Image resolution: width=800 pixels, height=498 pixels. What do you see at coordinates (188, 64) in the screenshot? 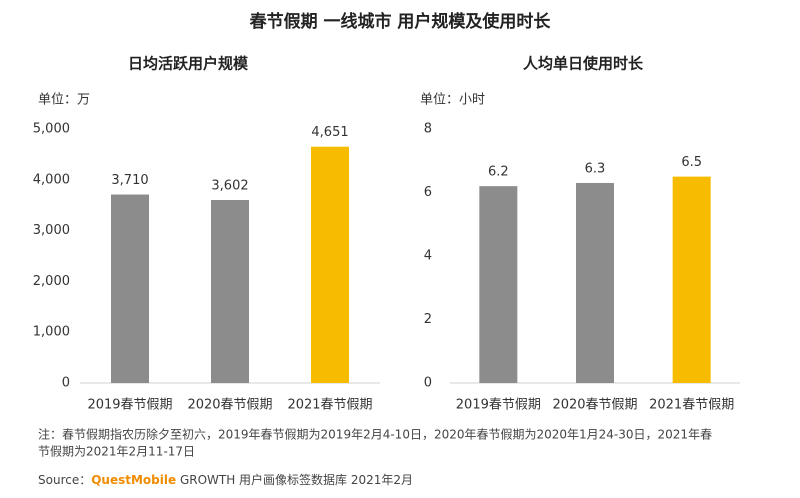
I see `subplot-title: 日均活跃用户规模` at bounding box center [188, 64].